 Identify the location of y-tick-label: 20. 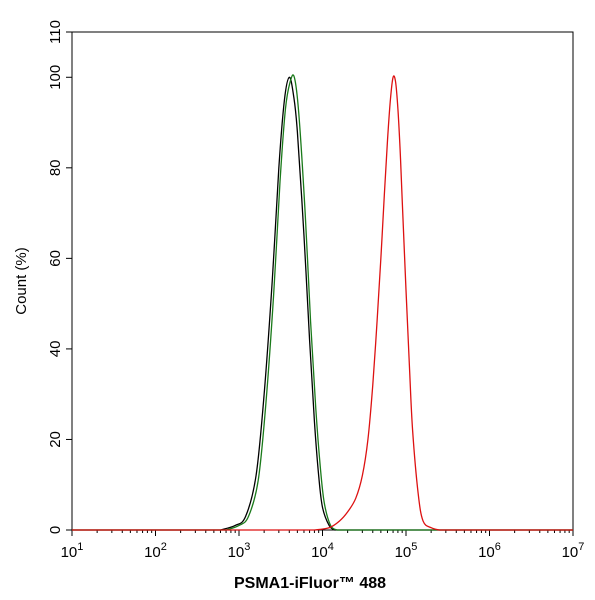
(55, 439).